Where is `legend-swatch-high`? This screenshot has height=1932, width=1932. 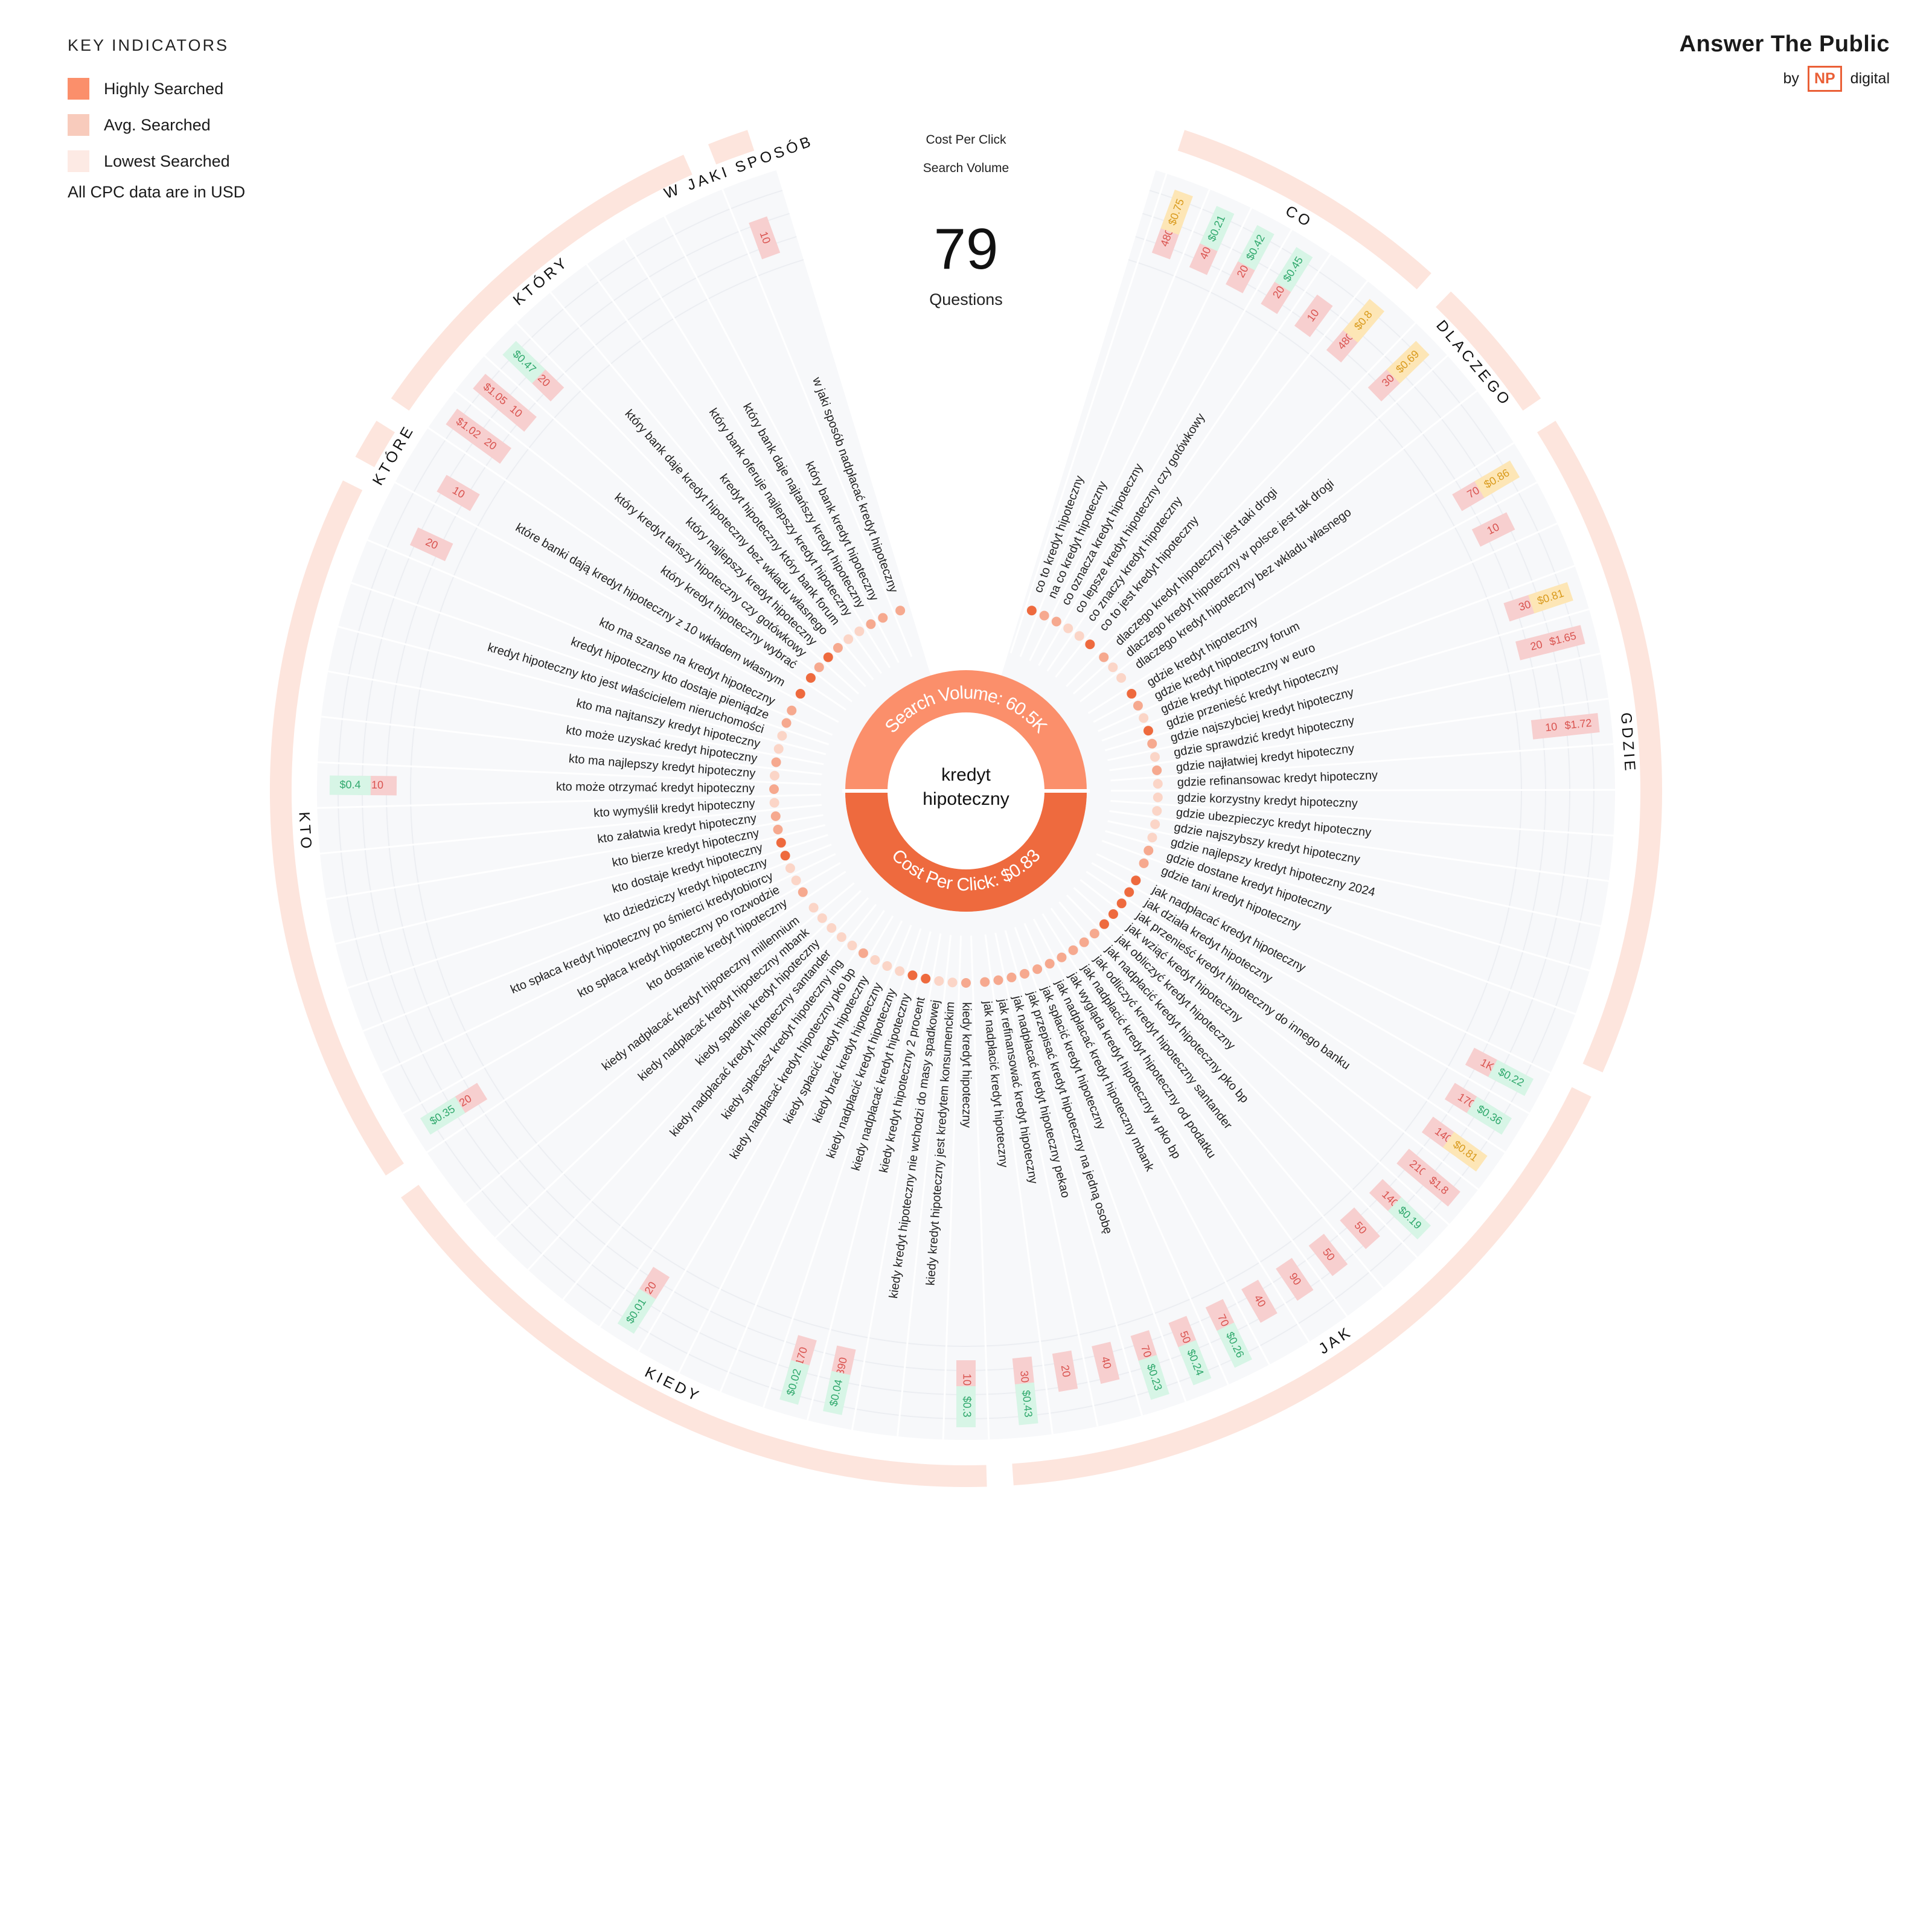
legend-swatch-high is located at coordinates (79, 89).